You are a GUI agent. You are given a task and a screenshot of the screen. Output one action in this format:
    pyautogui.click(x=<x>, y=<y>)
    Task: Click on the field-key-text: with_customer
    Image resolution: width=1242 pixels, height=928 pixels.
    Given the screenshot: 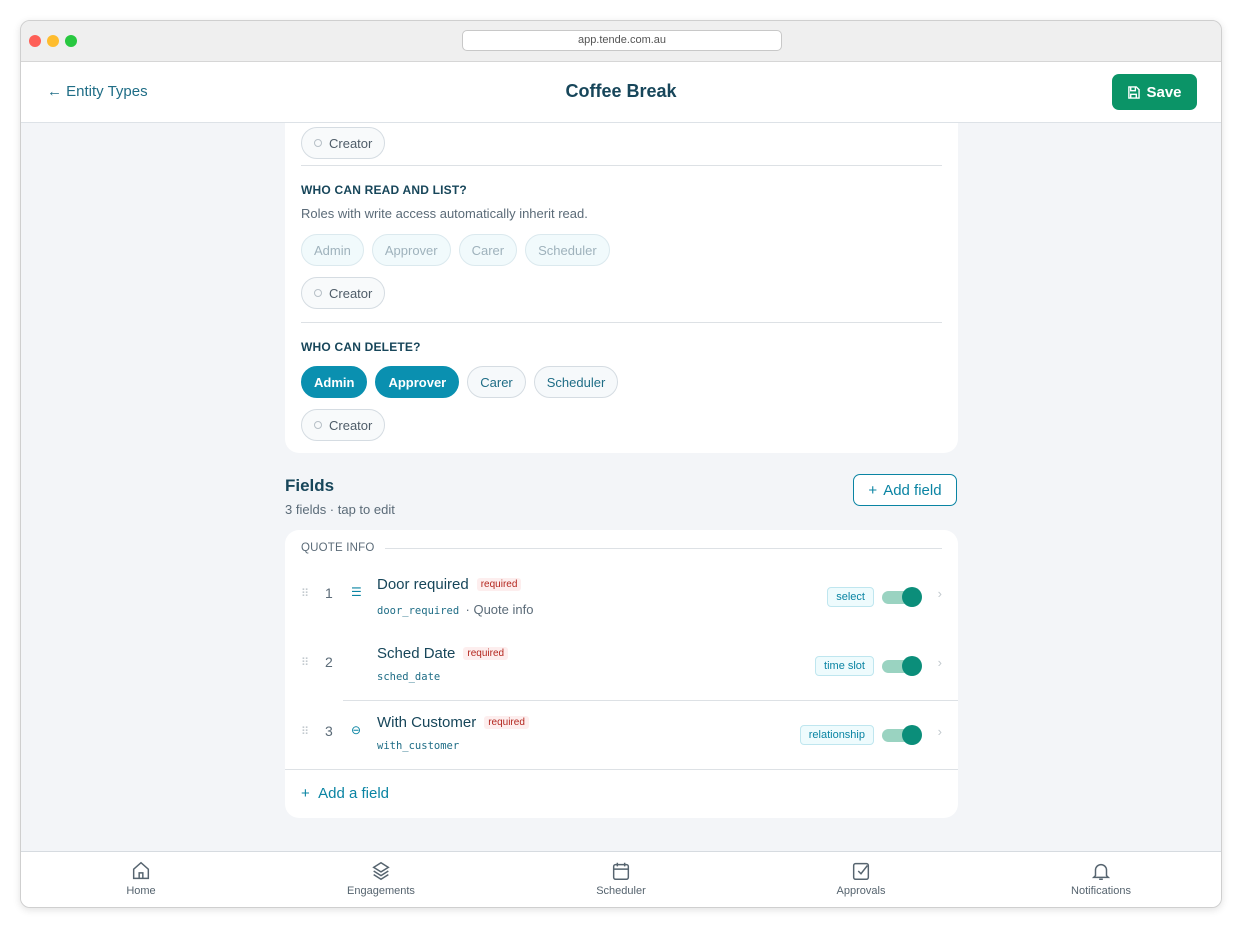 What is the action you would take?
    pyautogui.click(x=418, y=746)
    